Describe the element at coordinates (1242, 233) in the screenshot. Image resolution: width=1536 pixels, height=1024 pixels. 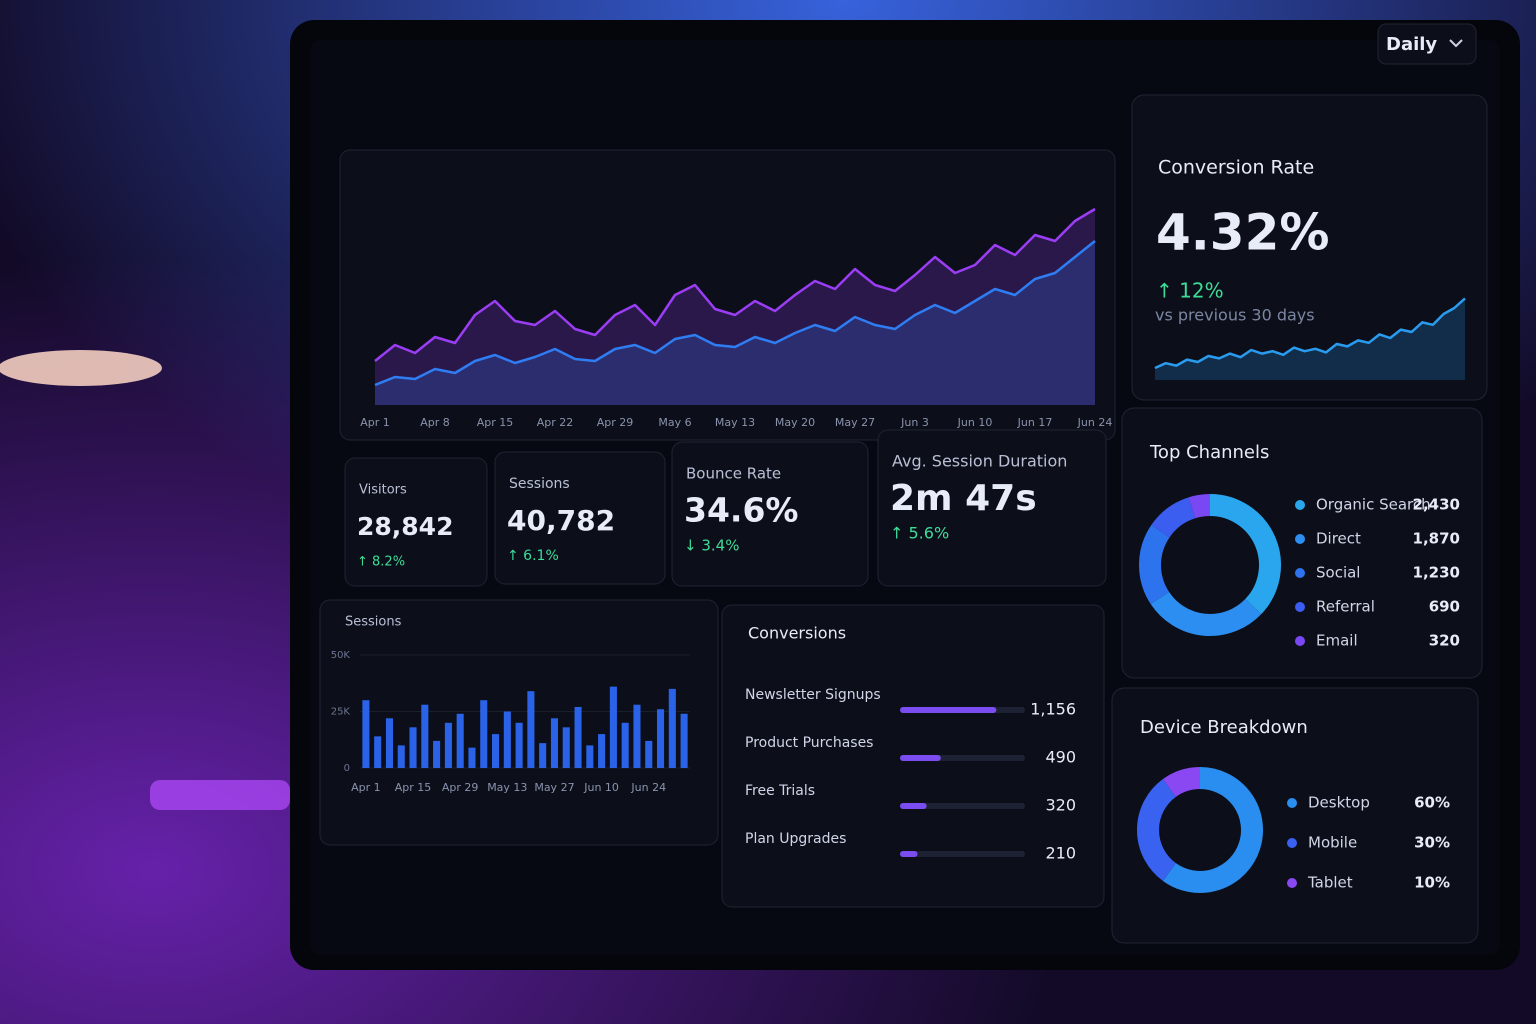
I see `conversion-rate-value: 4.32%` at that location.